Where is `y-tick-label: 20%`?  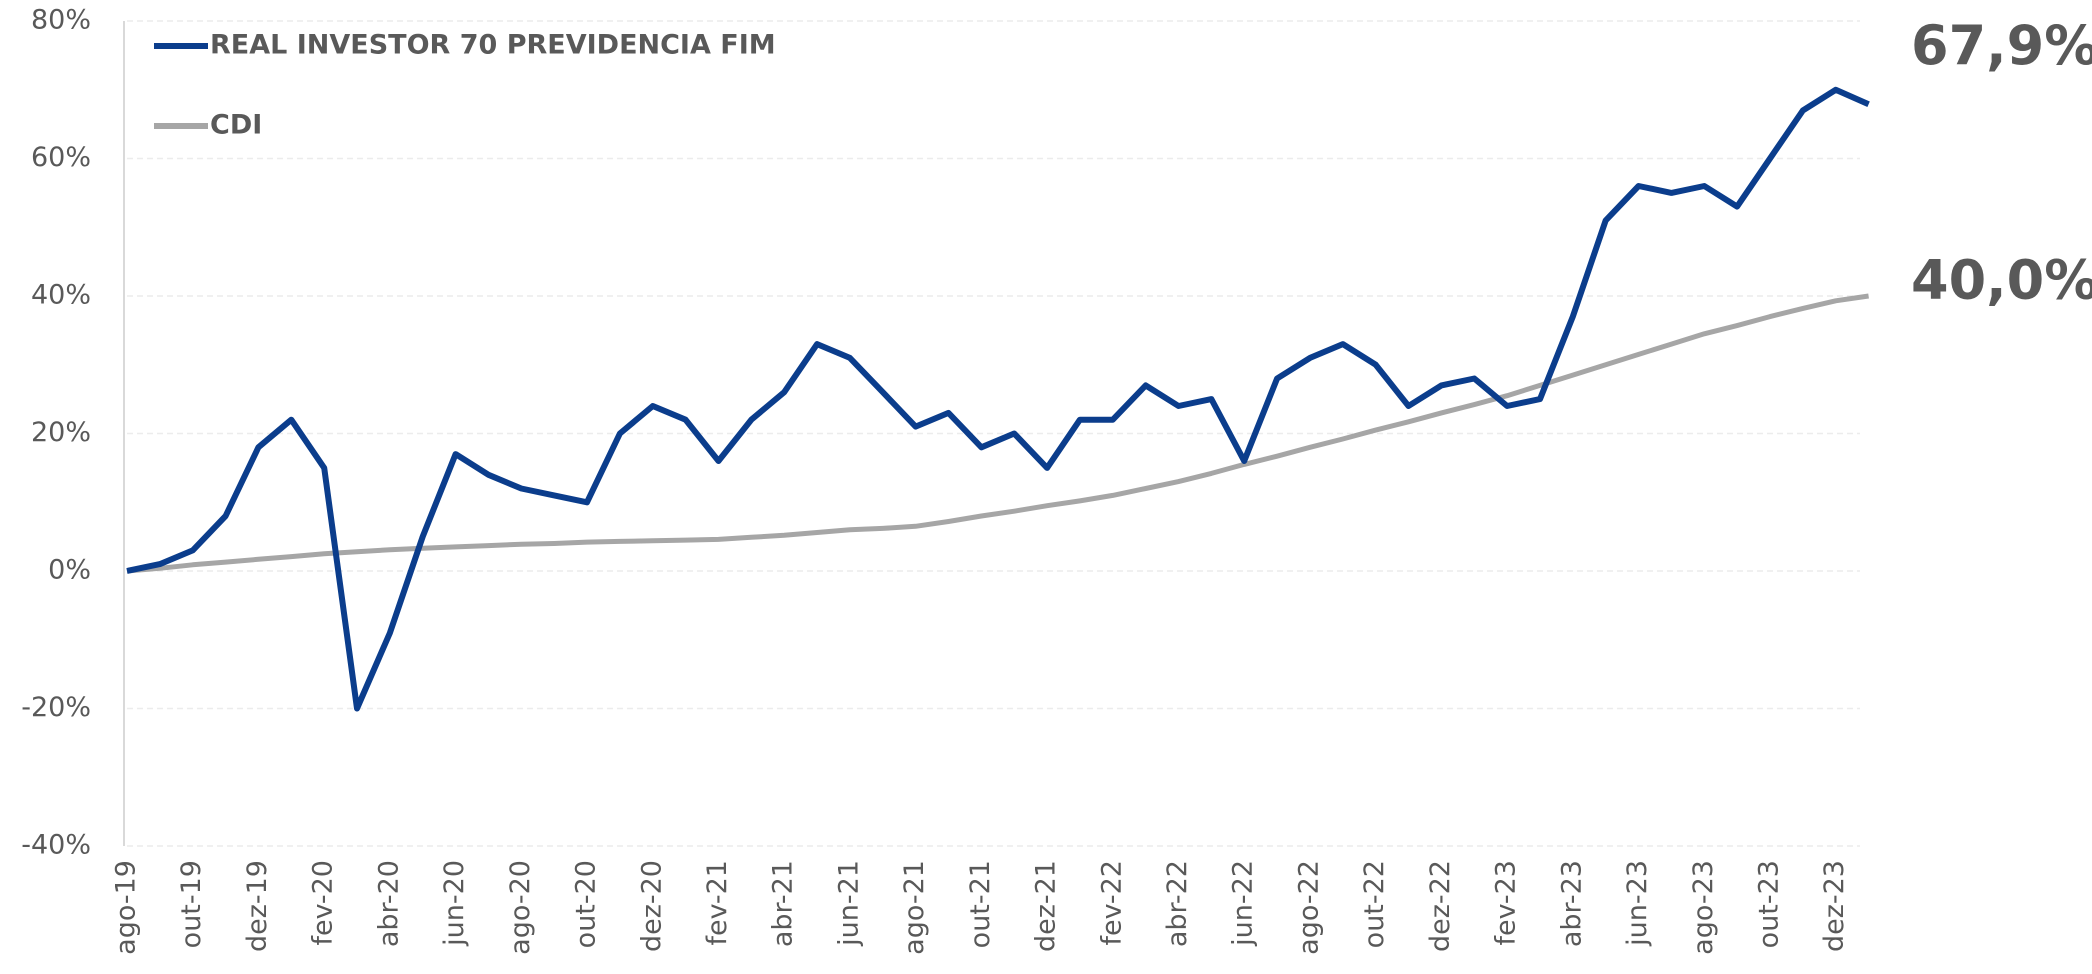 y-tick-label: 20% is located at coordinates (61, 432).